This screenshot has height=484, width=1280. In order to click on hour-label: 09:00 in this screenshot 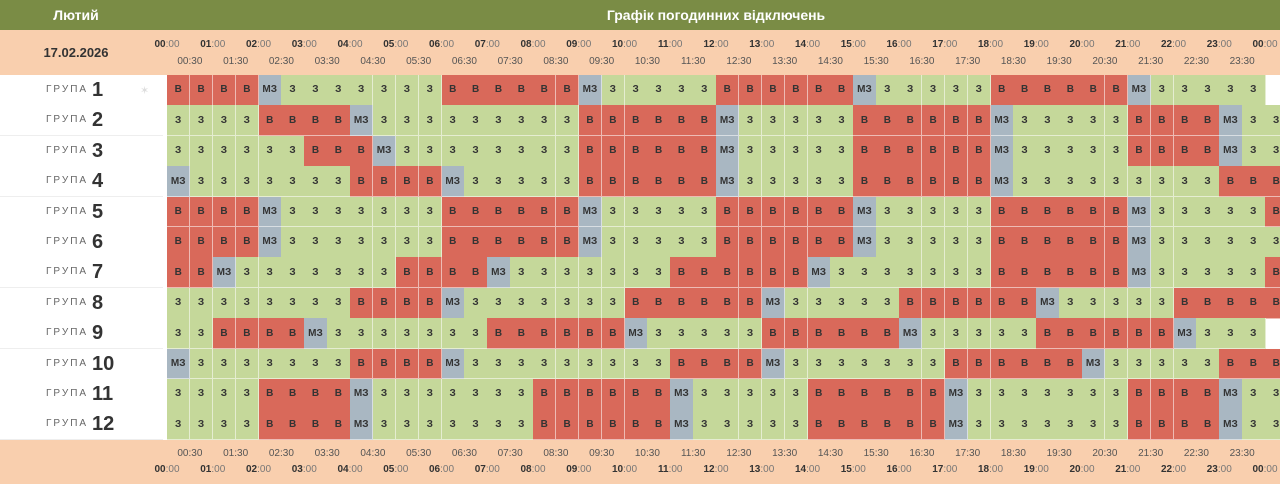, I will do `click(579, 44)`.